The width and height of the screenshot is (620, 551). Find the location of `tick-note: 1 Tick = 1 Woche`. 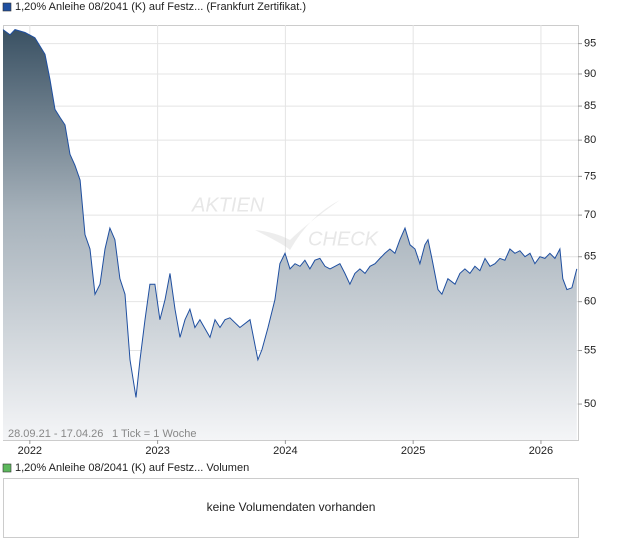

tick-note: 1 Tick = 1 Woche is located at coordinates (154, 434).